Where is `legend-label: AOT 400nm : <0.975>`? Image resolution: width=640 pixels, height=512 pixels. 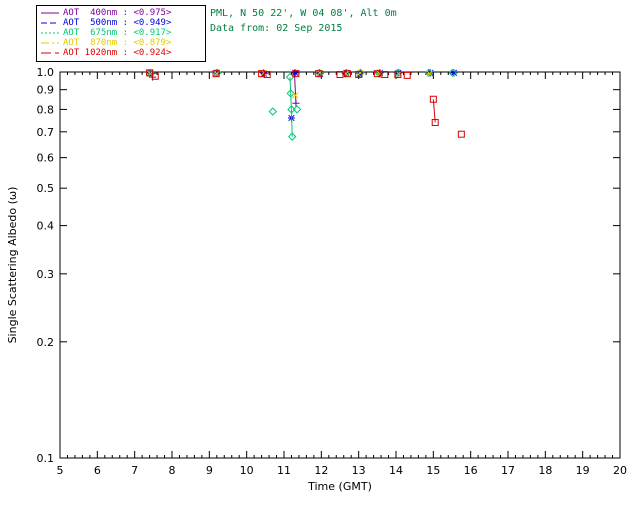 legend-label: AOT 400nm : <0.975> is located at coordinates (117, 13).